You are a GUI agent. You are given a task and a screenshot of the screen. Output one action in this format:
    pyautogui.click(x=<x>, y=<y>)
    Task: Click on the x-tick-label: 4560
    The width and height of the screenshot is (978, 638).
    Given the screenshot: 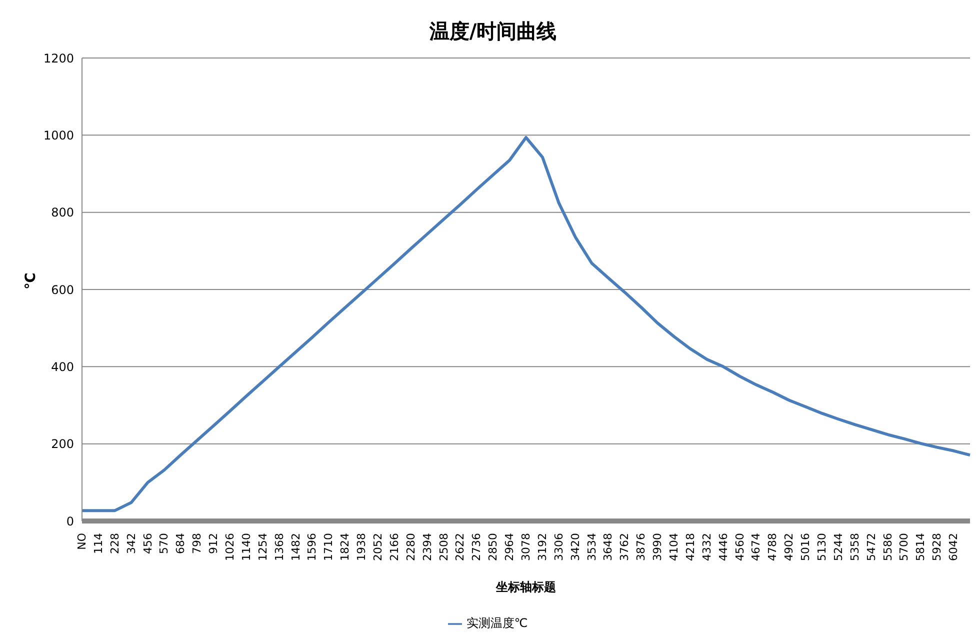 What is the action you would take?
    pyautogui.click(x=739, y=547)
    